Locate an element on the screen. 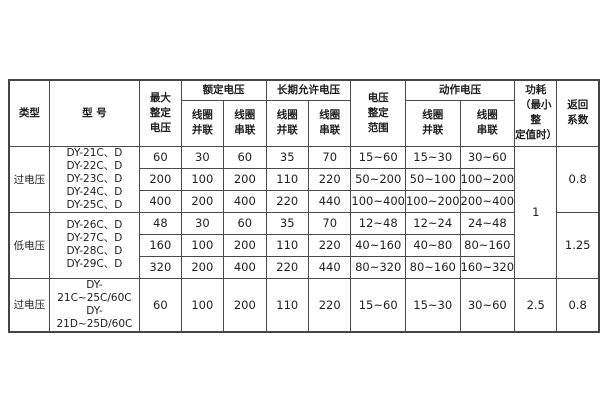 The width and height of the screenshot is (600, 400). cell-action-parallel: 80~160 is located at coordinates (432, 267).